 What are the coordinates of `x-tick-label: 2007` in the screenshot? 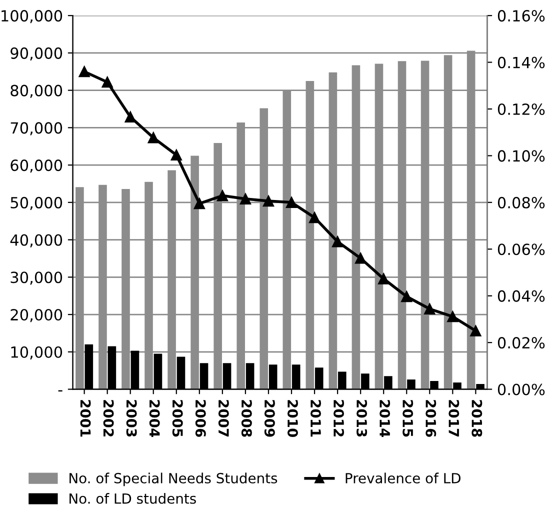 It's located at (223, 418).